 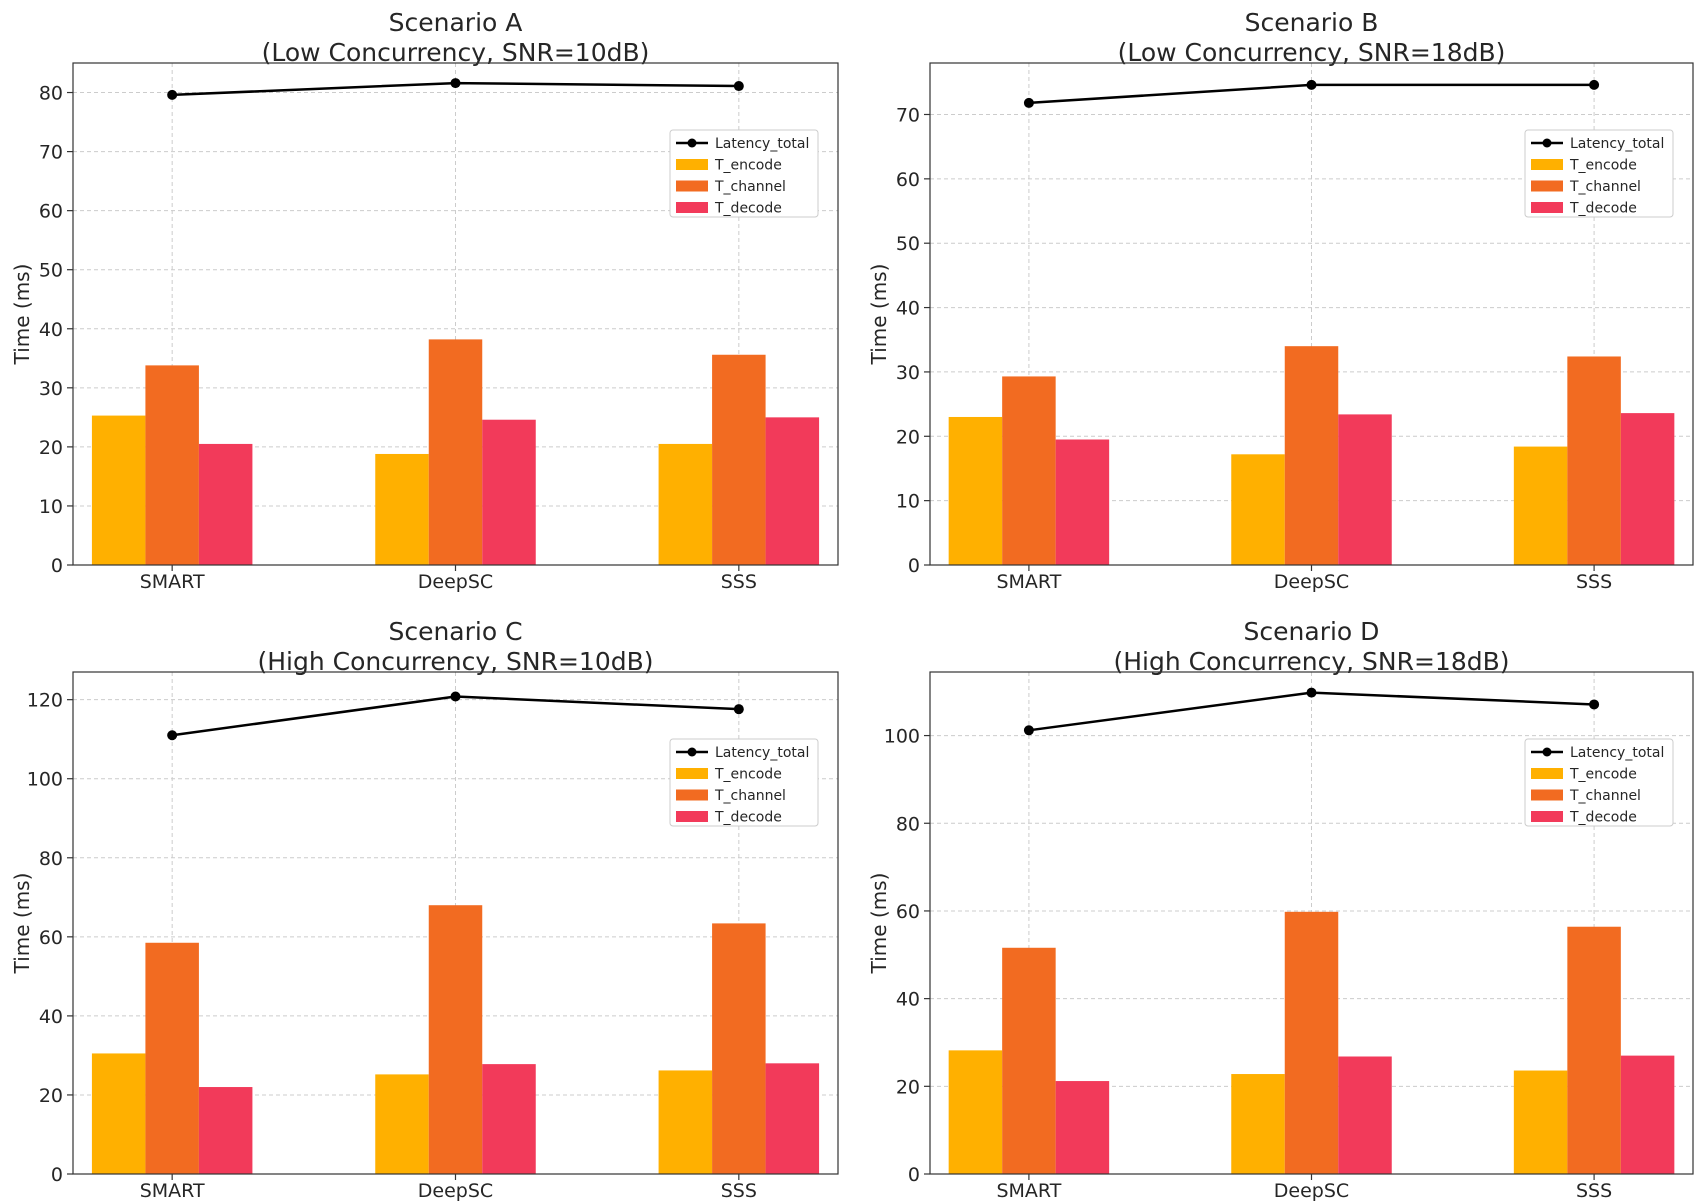 I want to click on bar-t-encode-deepsc, so click(x=402, y=1124).